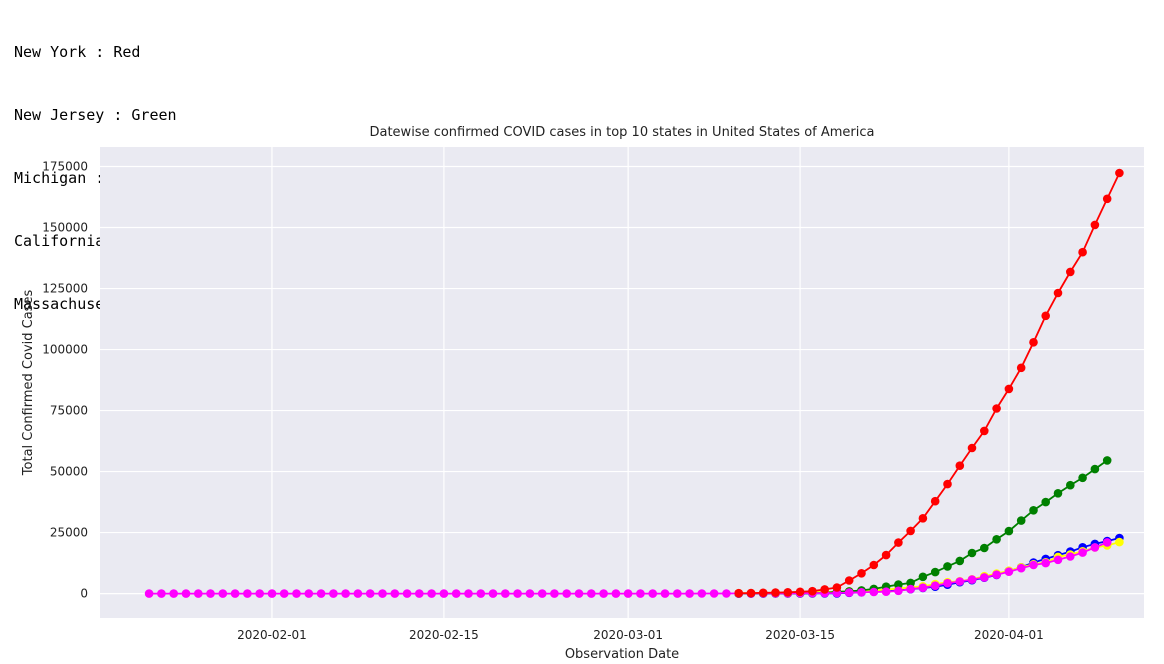 The height and width of the screenshot is (664, 1164). What do you see at coordinates (628, 635) in the screenshot?
I see `x-tick-label: 2020-03-01` at bounding box center [628, 635].